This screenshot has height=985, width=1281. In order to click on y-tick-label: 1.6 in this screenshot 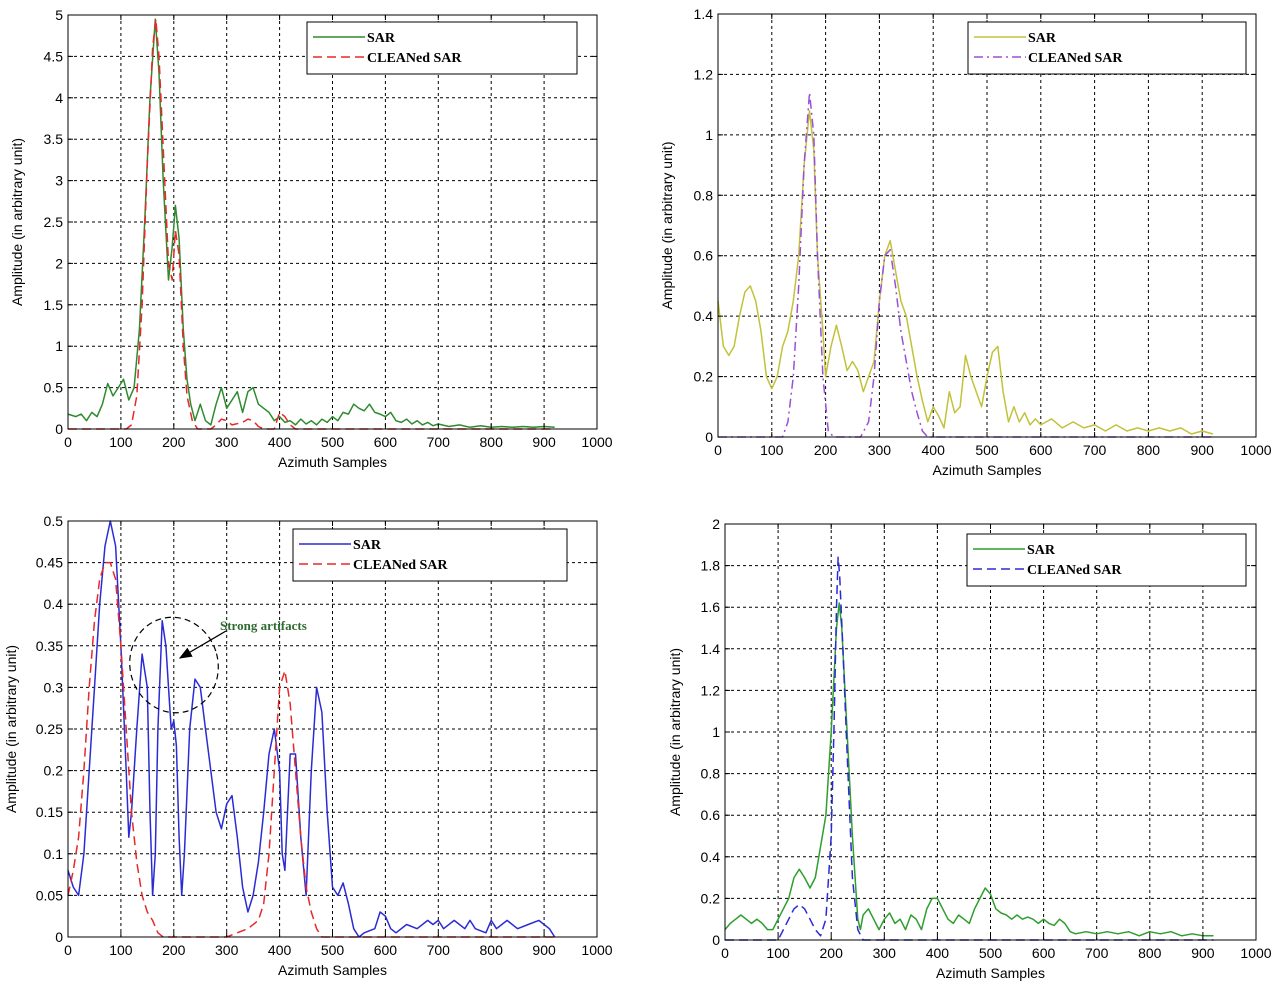, I will do `click(711, 607)`.